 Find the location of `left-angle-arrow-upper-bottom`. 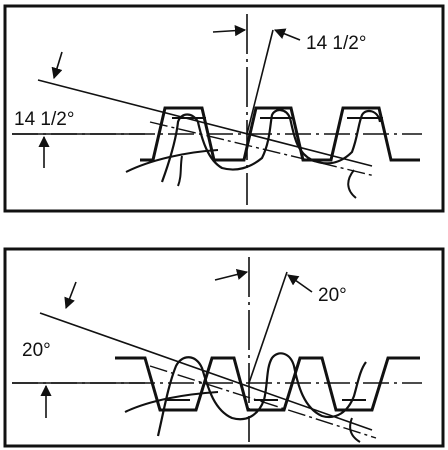

left-angle-arrow-upper-bottom is located at coordinates (70, 295).